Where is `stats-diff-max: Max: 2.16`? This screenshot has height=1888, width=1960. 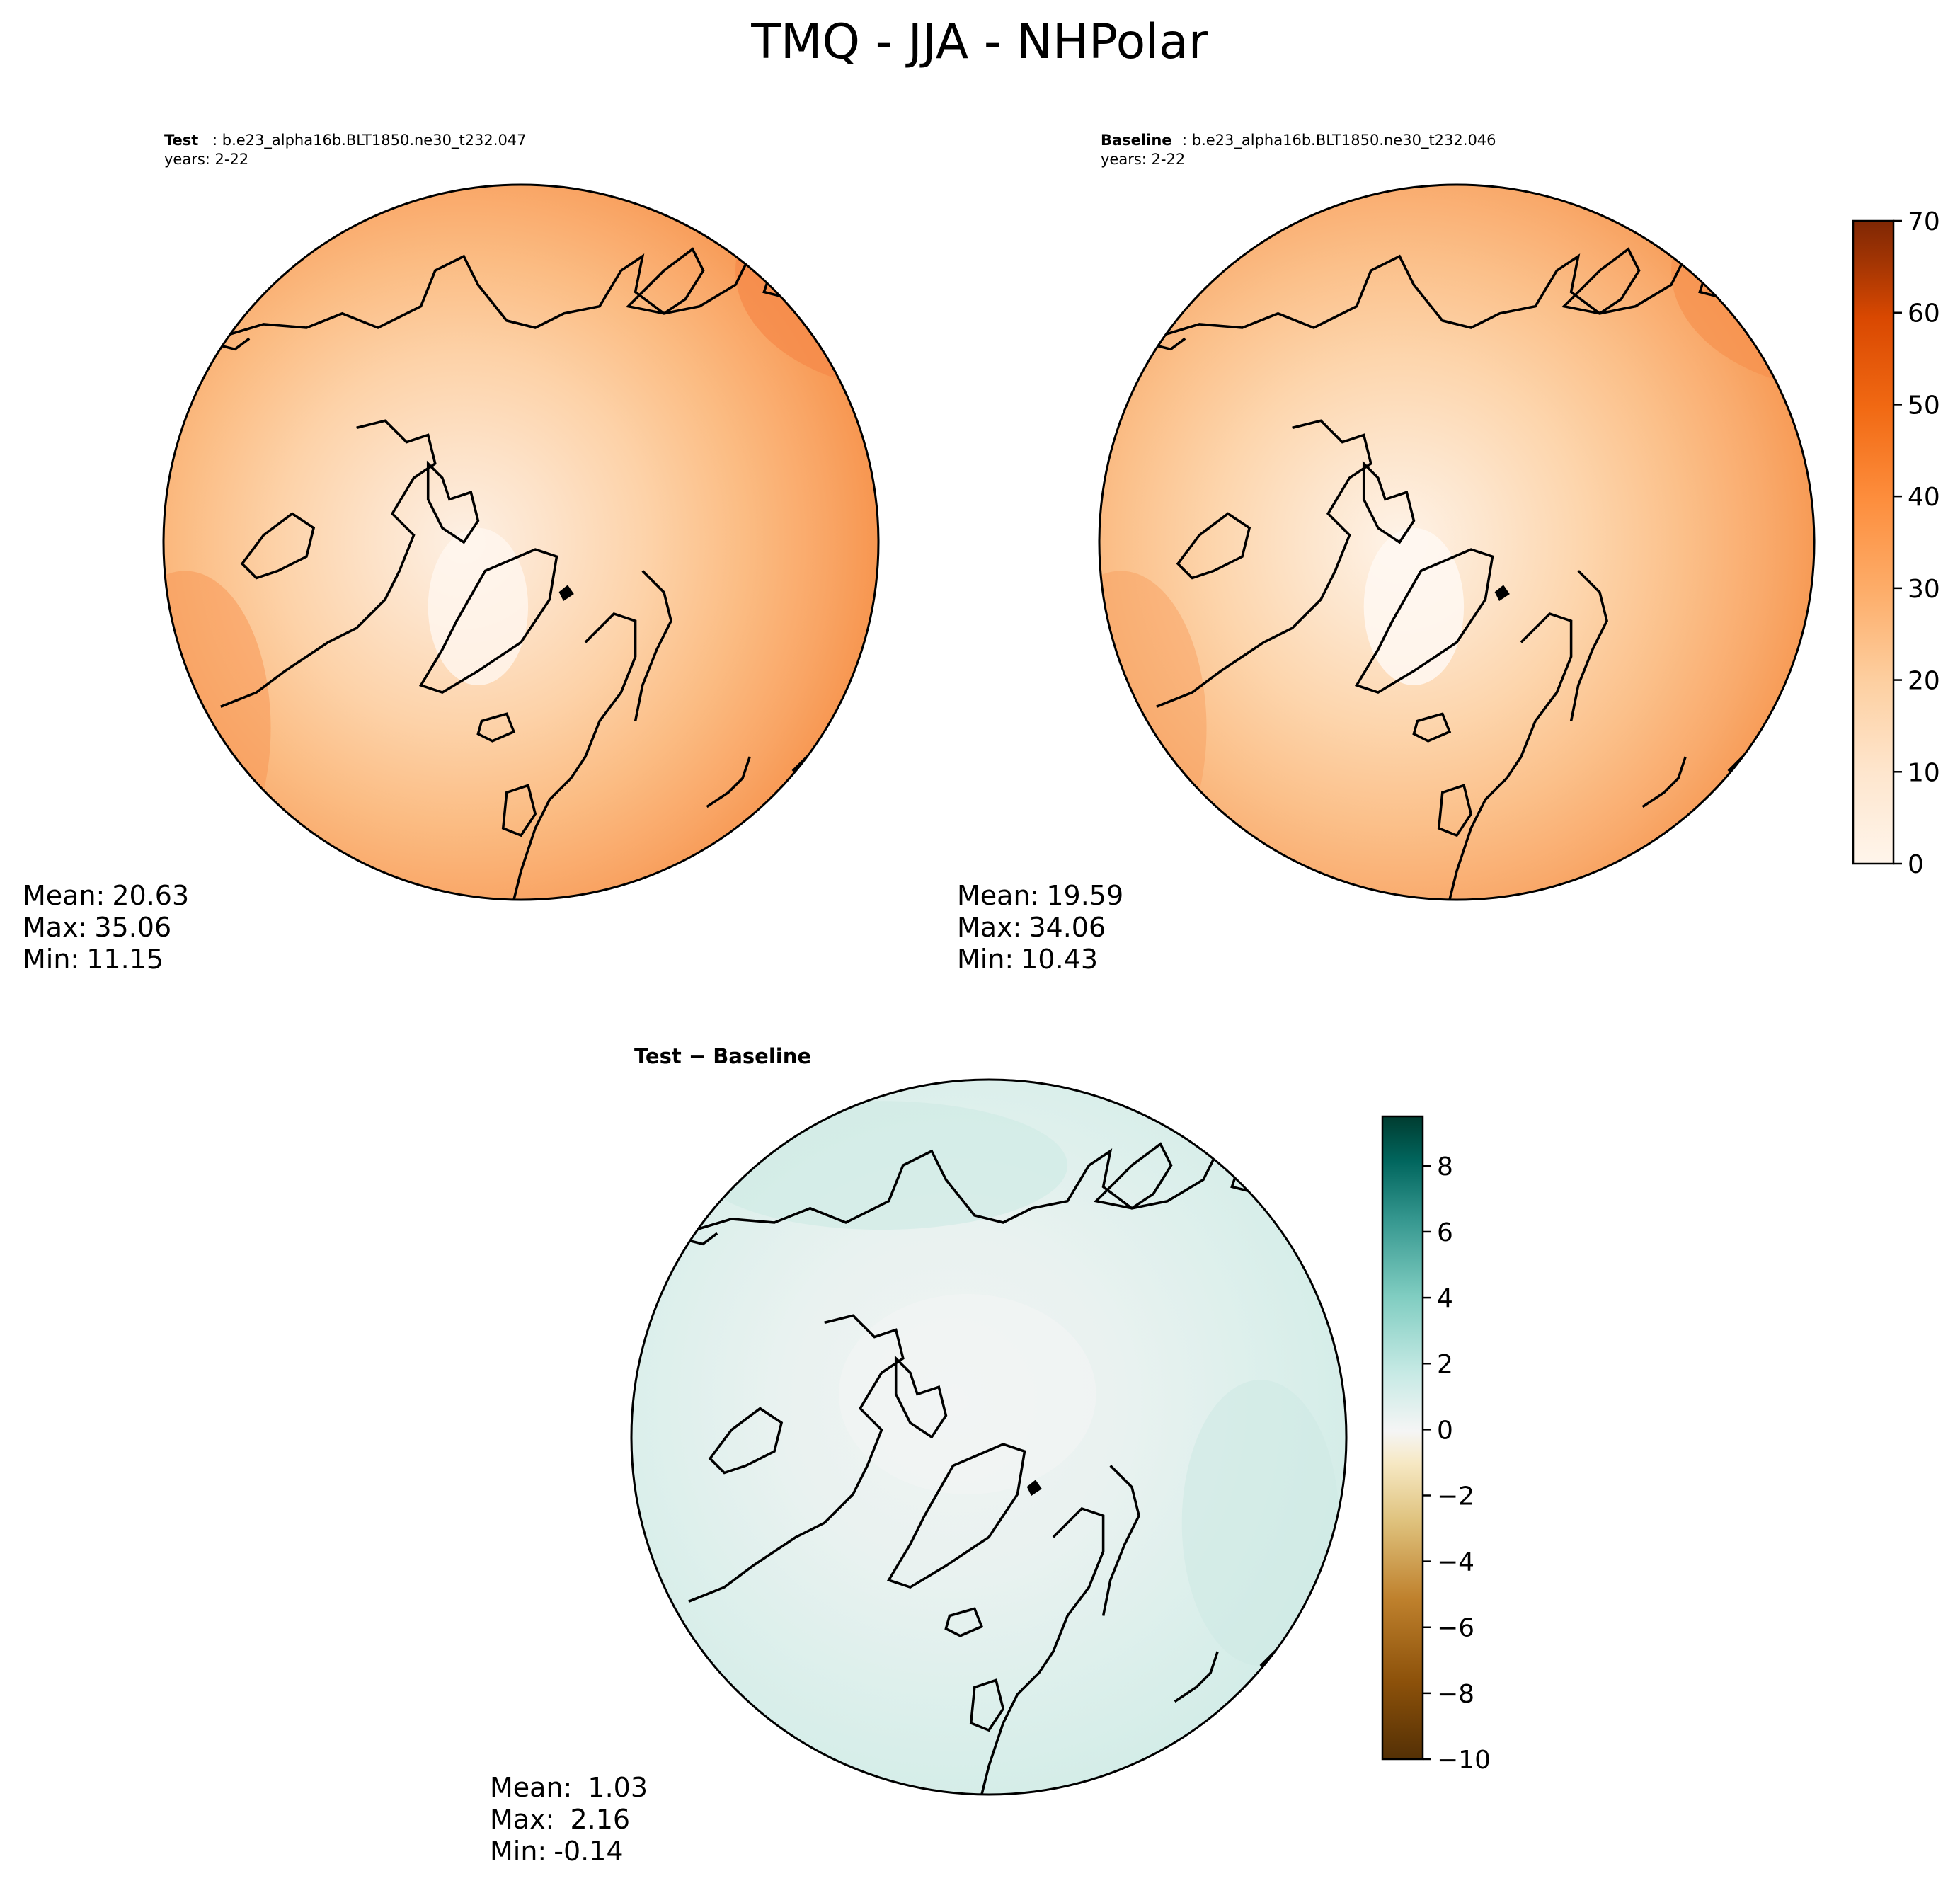
stats-diff-max: Max: 2.16 is located at coordinates (560, 1820).